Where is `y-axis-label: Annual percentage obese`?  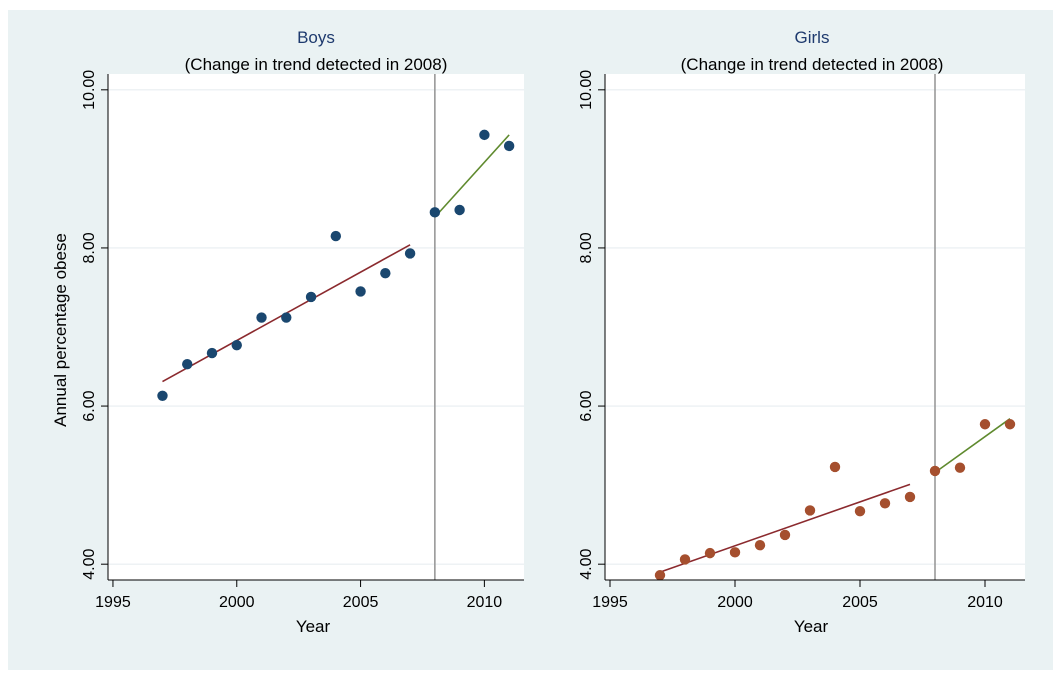
y-axis-label: Annual percentage obese is located at coordinates (60, 330).